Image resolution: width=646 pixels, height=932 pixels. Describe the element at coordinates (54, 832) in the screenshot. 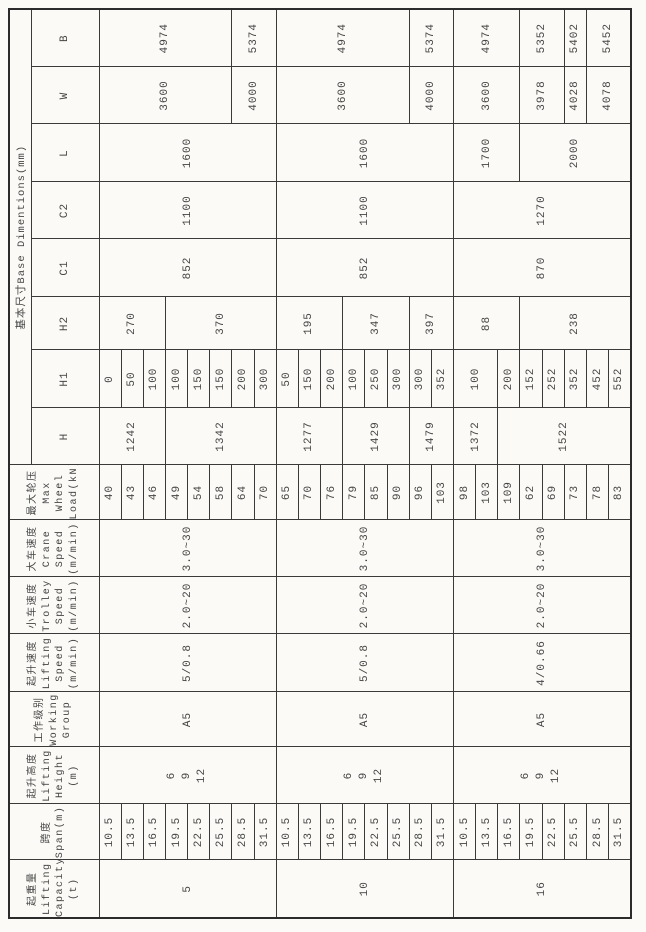

I see `header-span: 跨度 Span(m)` at that location.